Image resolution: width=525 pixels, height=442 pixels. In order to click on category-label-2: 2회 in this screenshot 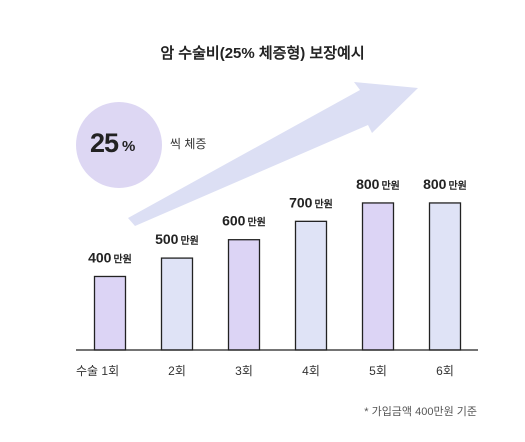, I will do `click(177, 371)`.